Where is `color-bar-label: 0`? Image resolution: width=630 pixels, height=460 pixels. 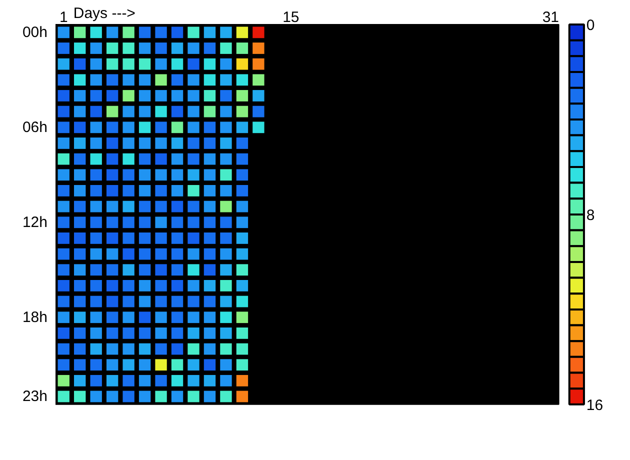 color-bar-label: 0 is located at coordinates (590, 25).